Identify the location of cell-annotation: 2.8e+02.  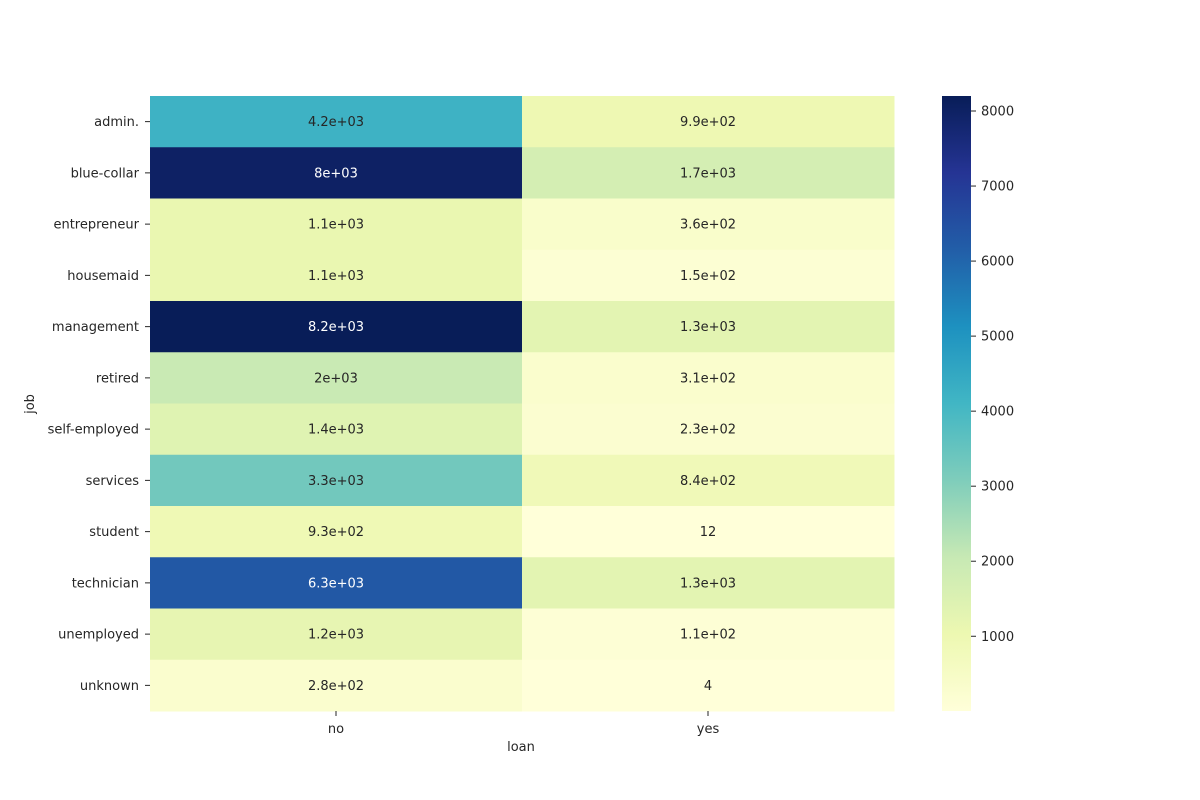
(336, 686).